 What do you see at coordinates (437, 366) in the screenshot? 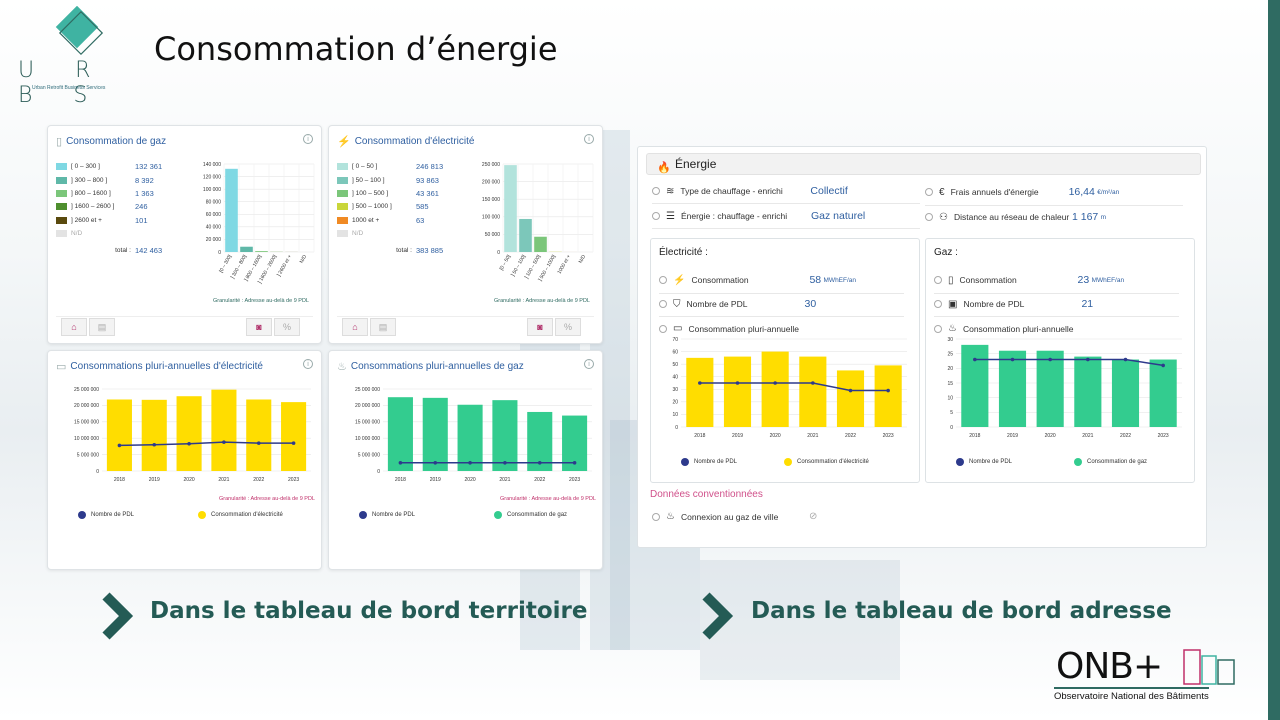
I see `panel-title: Consommations pluri-annuelles de gaz` at bounding box center [437, 366].